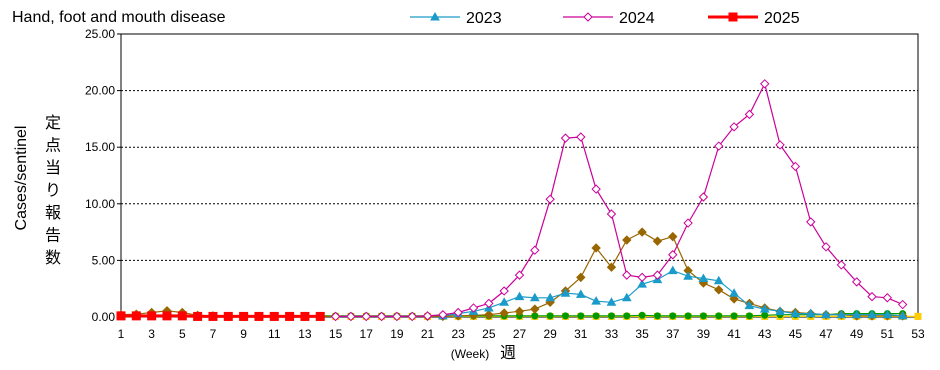 Image resolution: width=940 pixels, height=370 pixels. What do you see at coordinates (826, 334) in the screenshot?
I see `x-tick-label: 47` at bounding box center [826, 334].